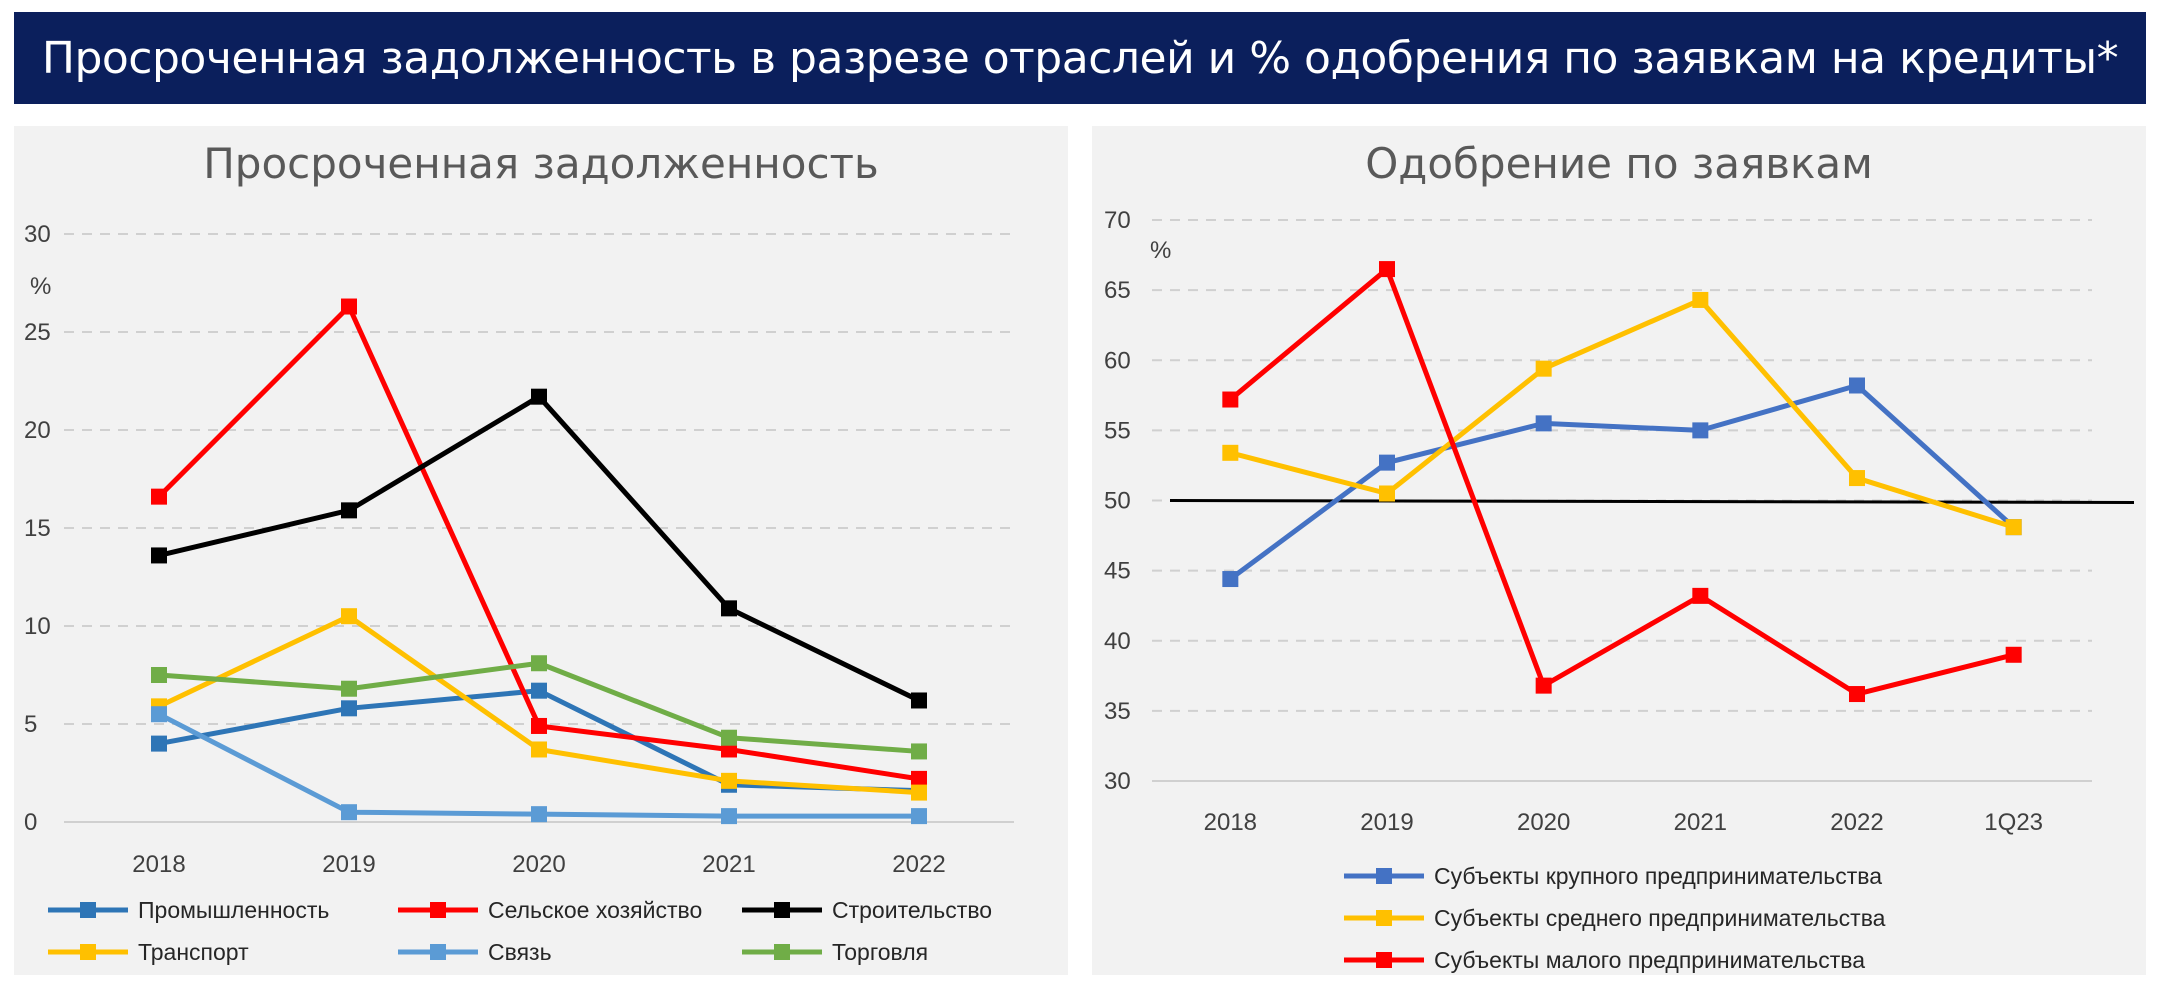 The height and width of the screenshot is (991, 2160). I want to click on y-tick-label: 15, so click(37, 528).